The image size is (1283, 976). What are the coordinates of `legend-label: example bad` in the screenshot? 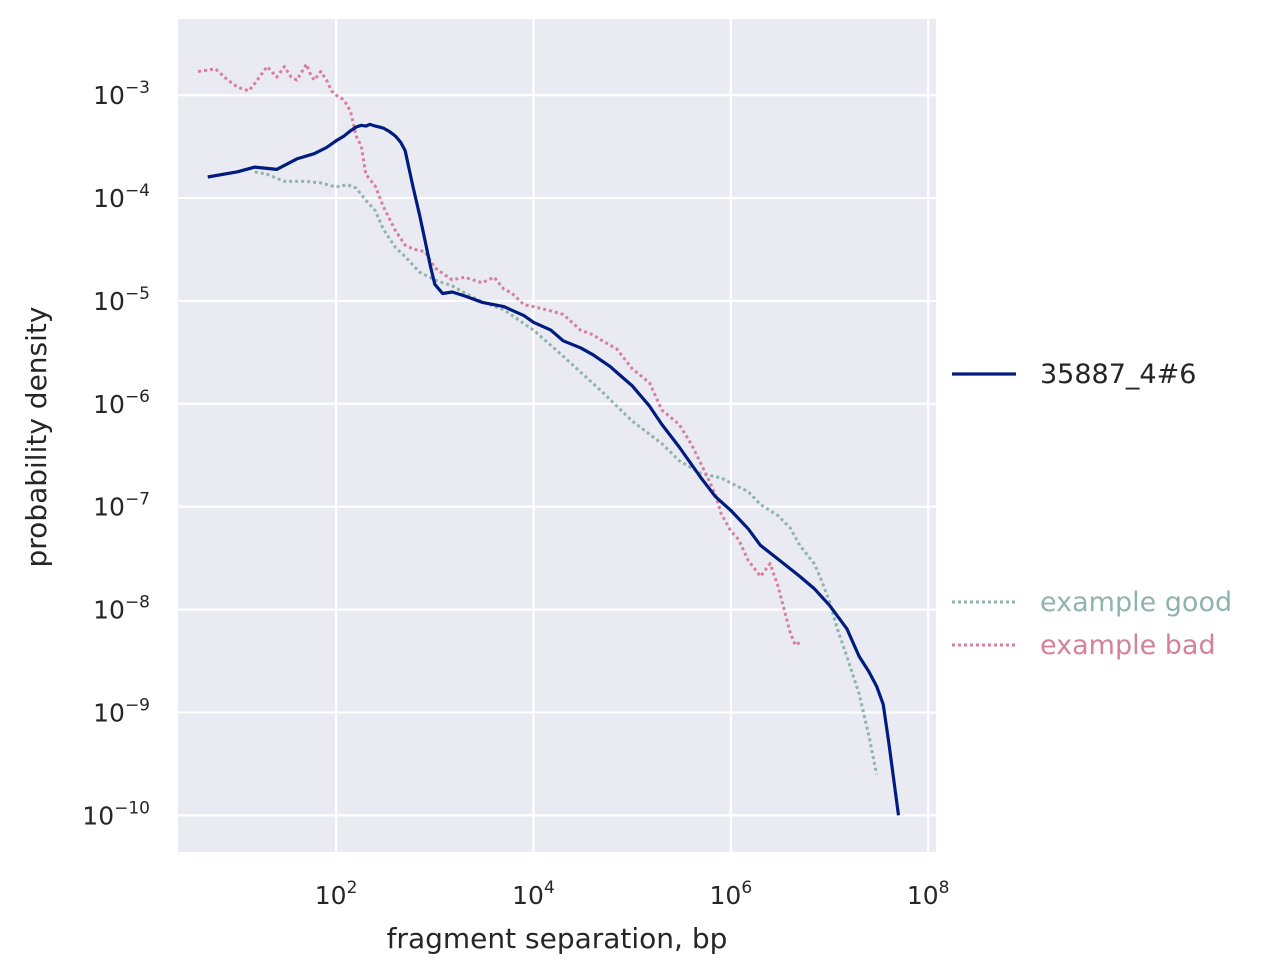 It's located at (1128, 645).